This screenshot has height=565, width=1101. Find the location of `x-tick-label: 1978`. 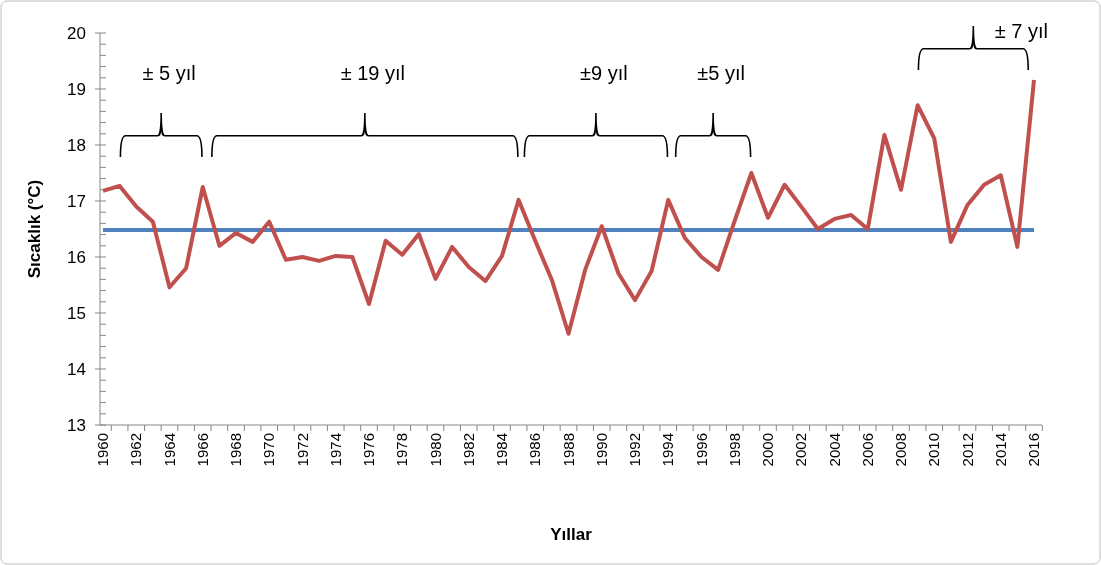

x-tick-label: 1978 is located at coordinates (402, 450).